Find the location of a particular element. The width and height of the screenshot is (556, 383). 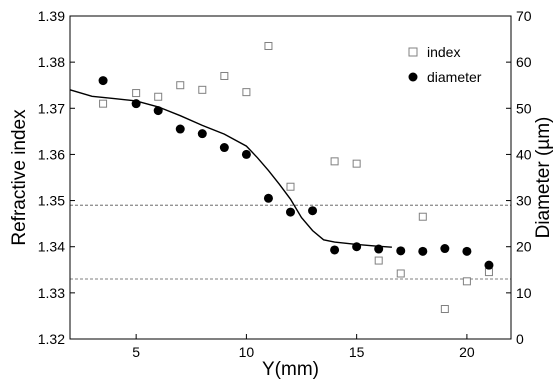

right-y-tick-label: 60 is located at coordinates (524, 62).